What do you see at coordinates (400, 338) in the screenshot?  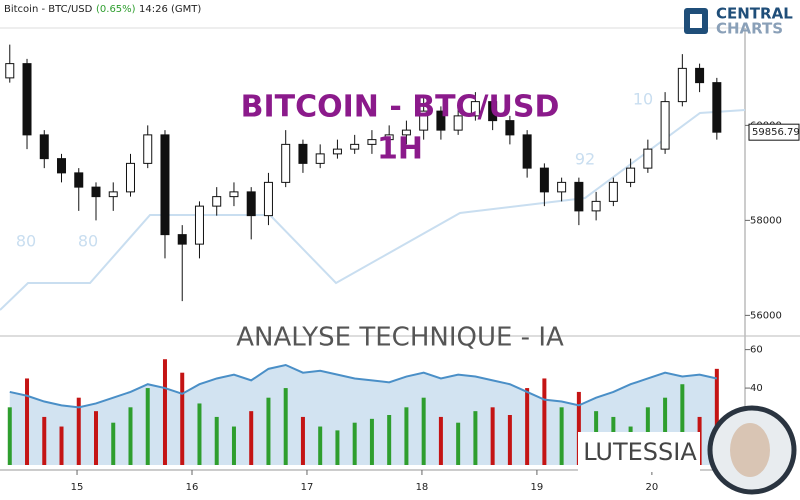 I see `panel-title: ANALYSE TECHNIQUE - IA` at bounding box center [400, 338].